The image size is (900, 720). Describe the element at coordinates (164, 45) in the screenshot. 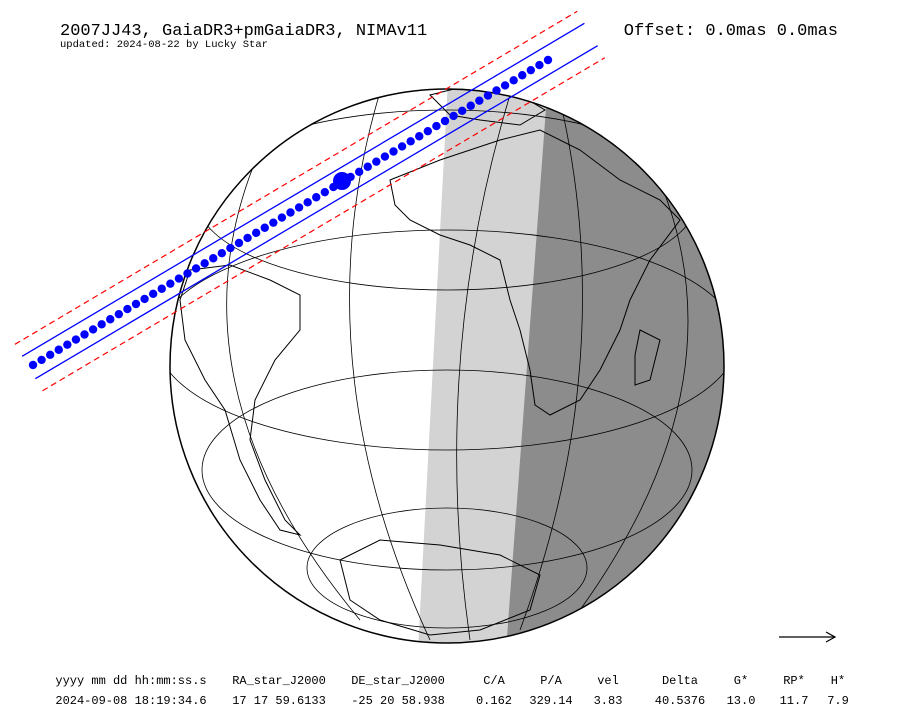

I see `subtitle: updated: 2024-08-22 by Lucky Star` at that location.